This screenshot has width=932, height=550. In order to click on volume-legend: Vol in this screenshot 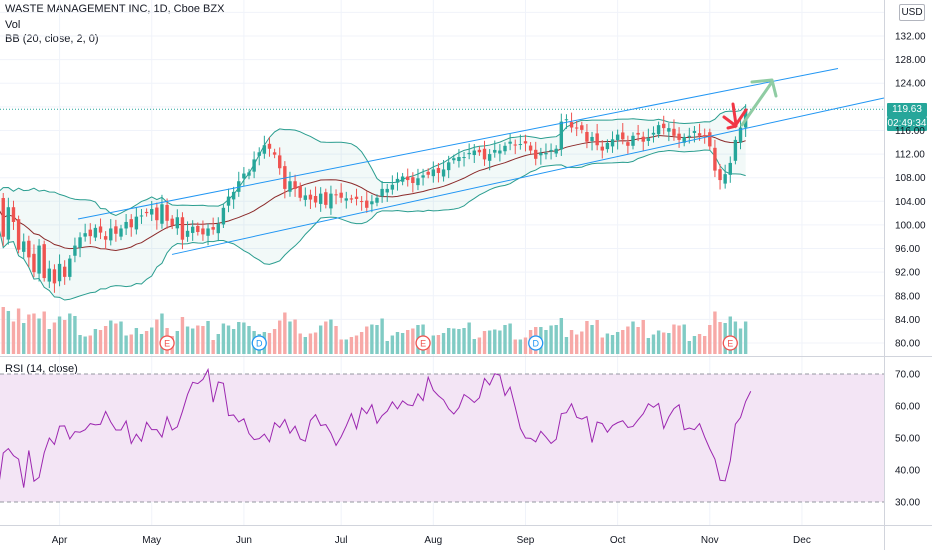, I will do `click(13, 25)`.